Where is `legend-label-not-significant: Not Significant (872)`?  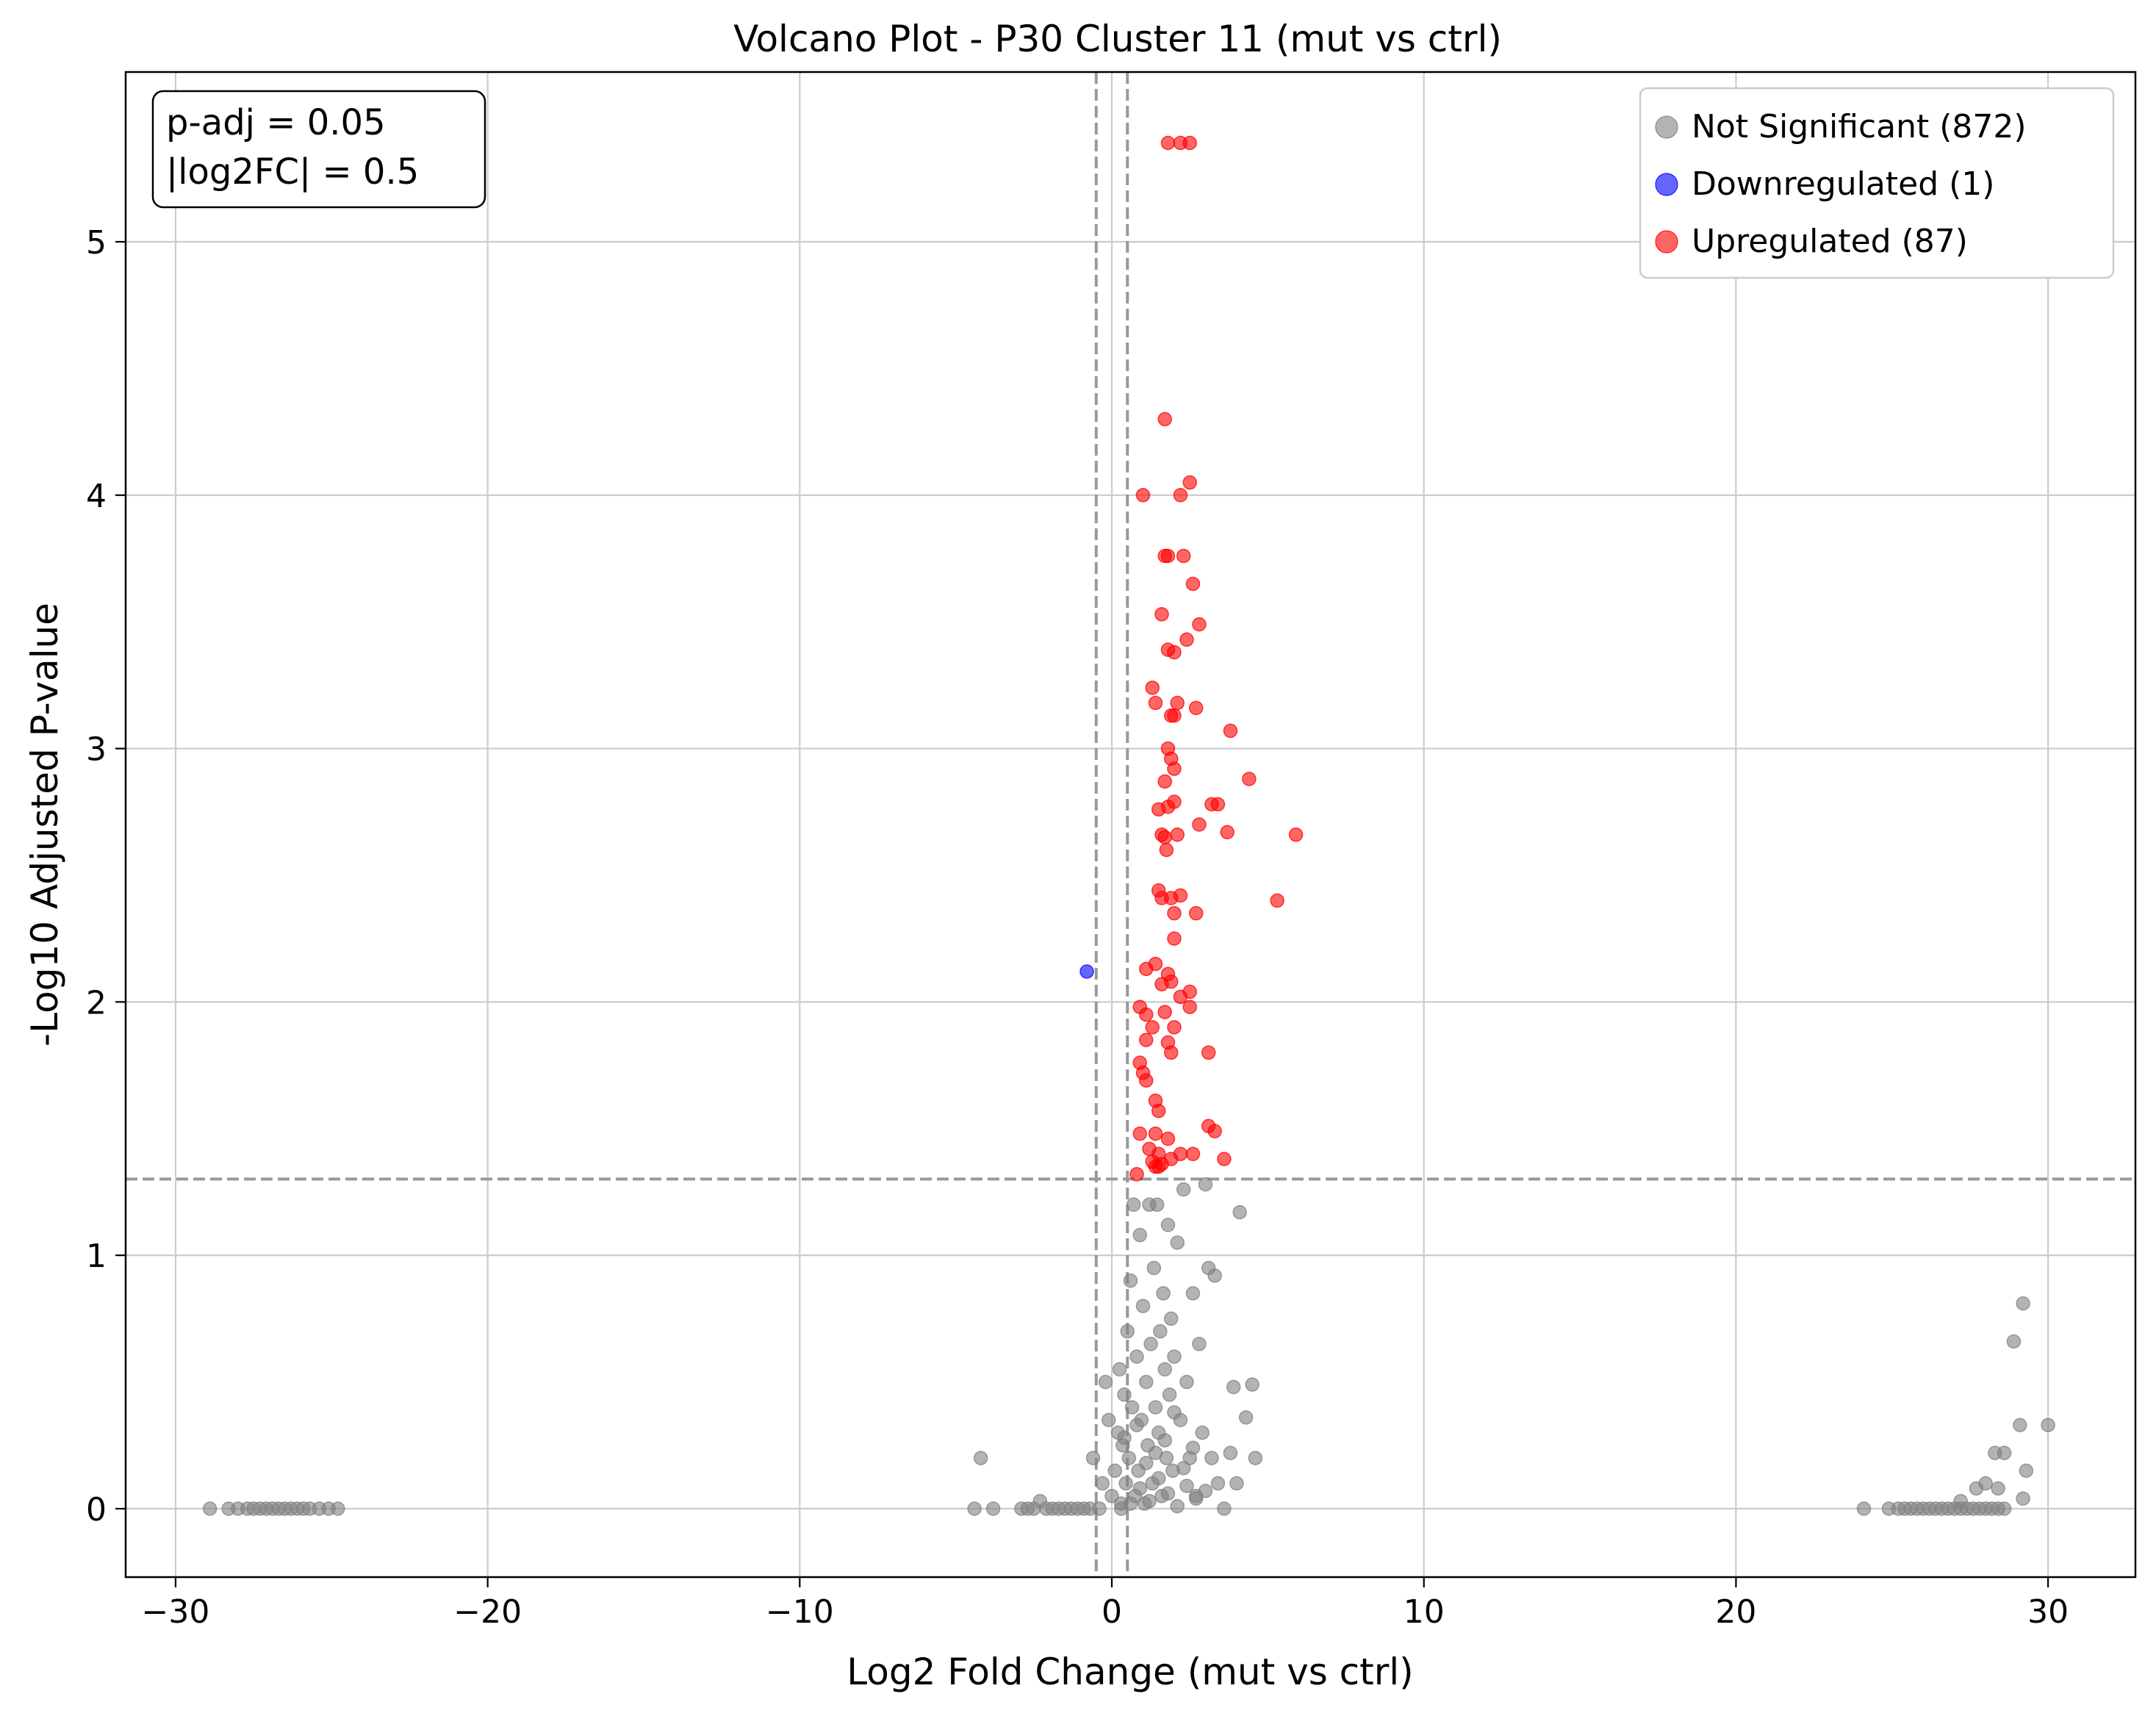
legend-label-not-significant: Not Significant (872) is located at coordinates (1859, 127).